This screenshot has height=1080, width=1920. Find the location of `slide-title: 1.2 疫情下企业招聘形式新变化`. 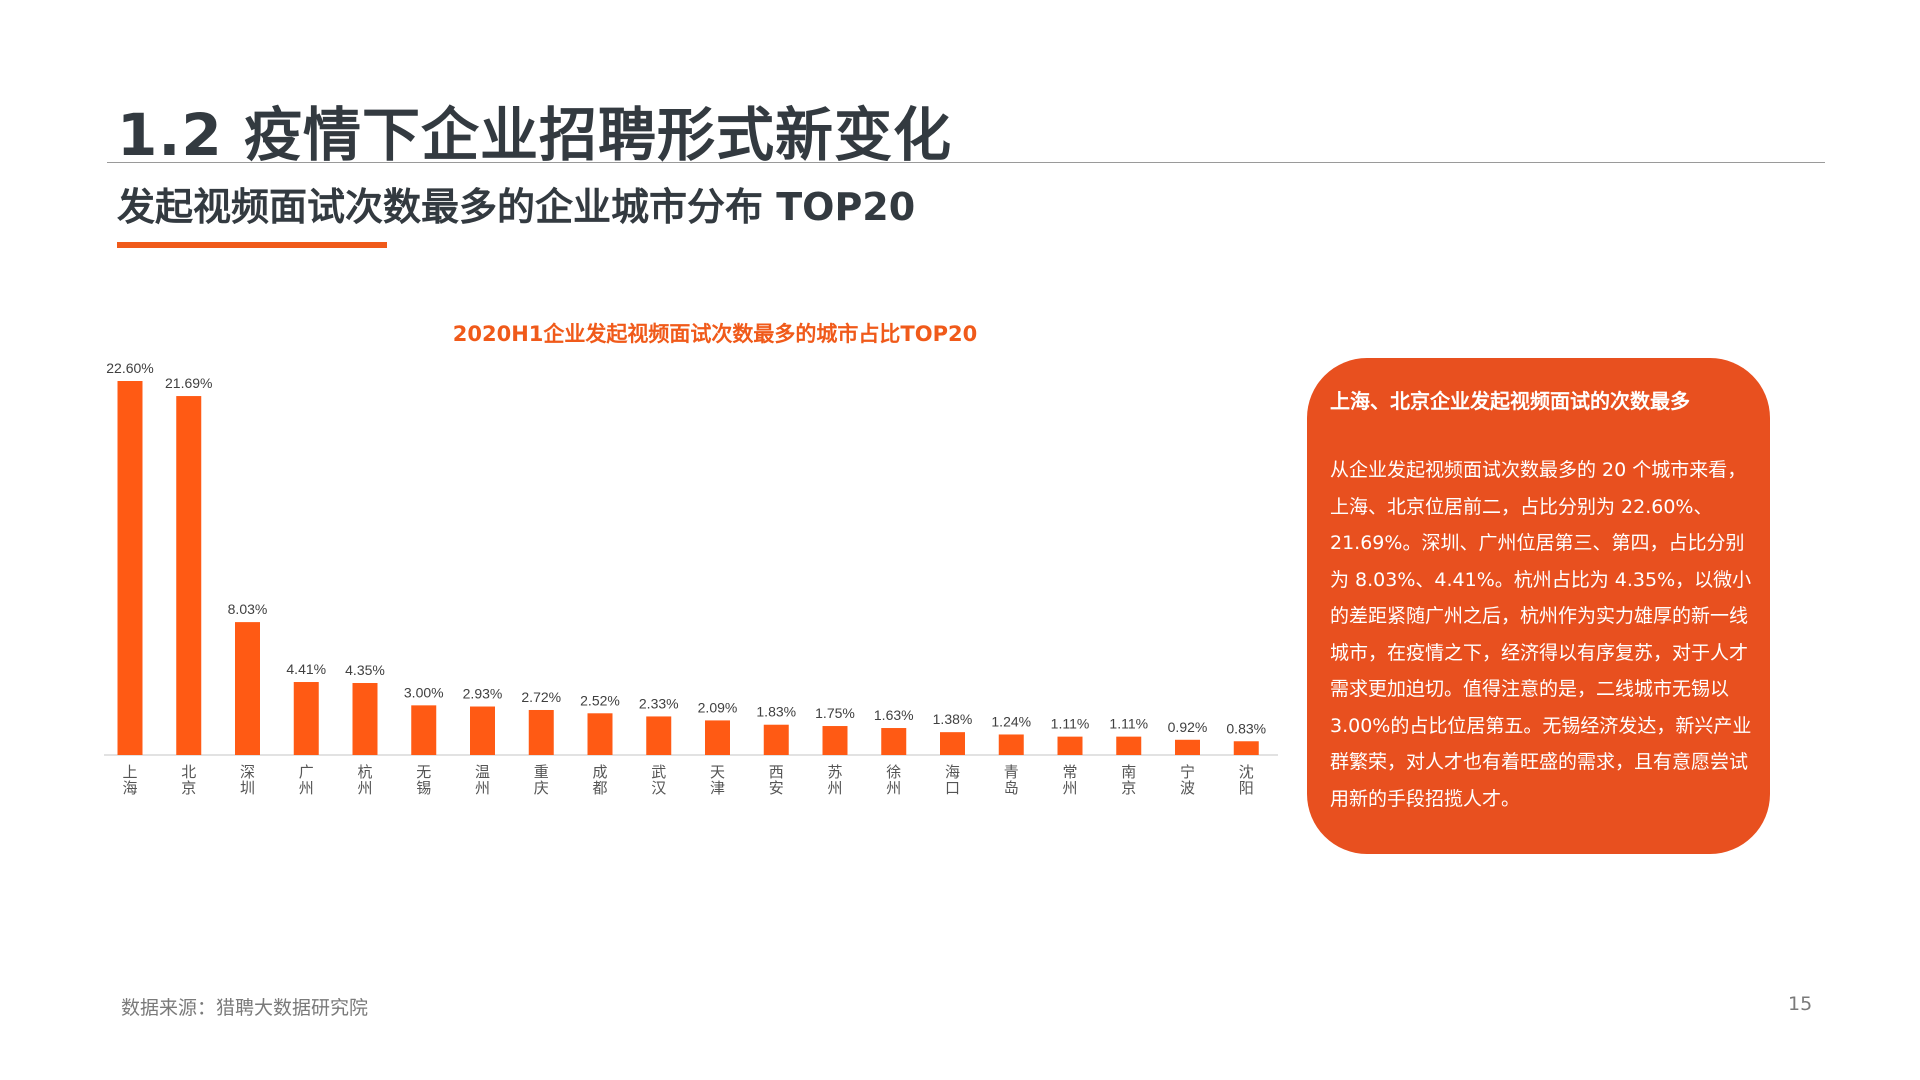

slide-title: 1.2 疫情下企业招聘形式新变化 is located at coordinates (534, 135).